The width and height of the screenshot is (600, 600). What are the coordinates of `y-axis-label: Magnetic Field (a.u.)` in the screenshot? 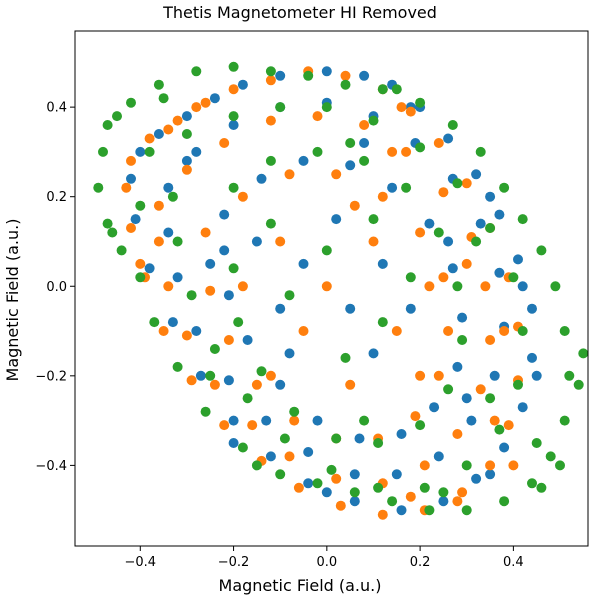 It's located at (12, 300).